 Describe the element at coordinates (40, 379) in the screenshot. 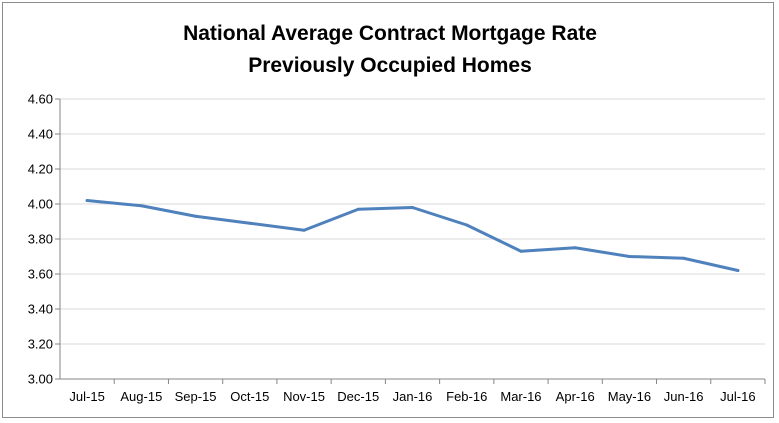

I see `y-tick-label: 3.00` at that location.